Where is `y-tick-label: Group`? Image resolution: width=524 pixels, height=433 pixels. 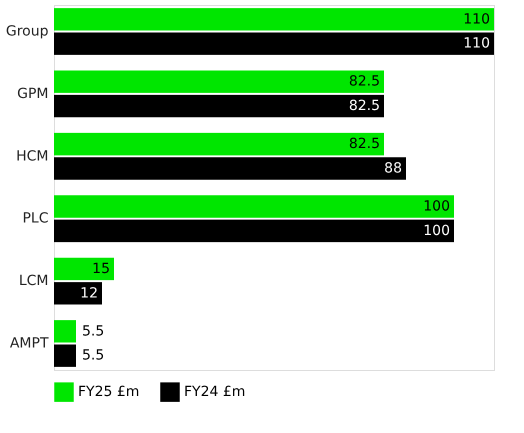 y-tick-label: Group is located at coordinates (27, 32).